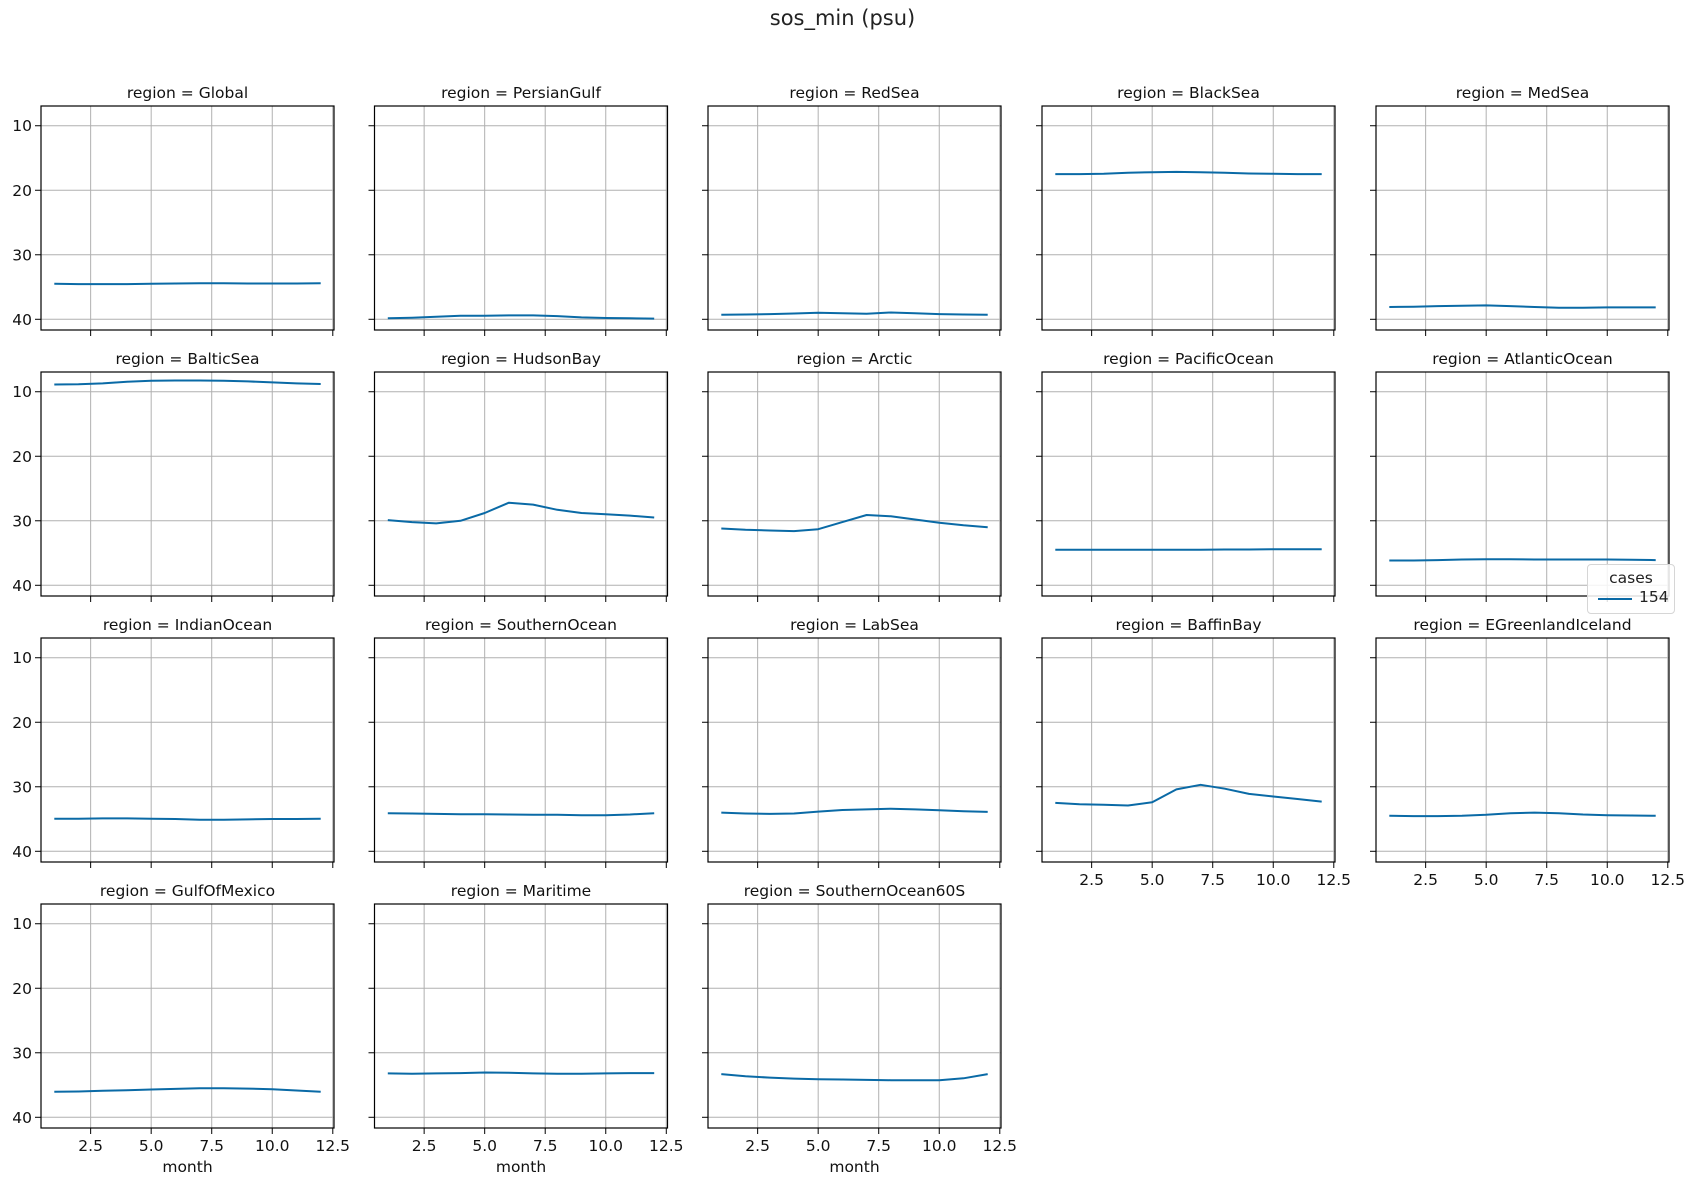 Image resolution: width=1685 pixels, height=1178 pixels. Describe the element at coordinates (521, 891) in the screenshot. I see `subplot-title: region = Maritime` at that location.